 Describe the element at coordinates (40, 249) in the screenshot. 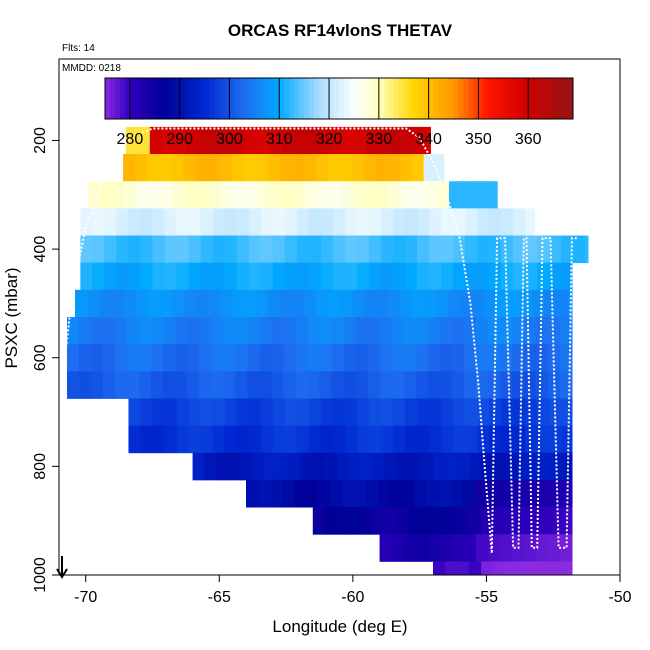

I see `y-tick-label: 400` at that location.